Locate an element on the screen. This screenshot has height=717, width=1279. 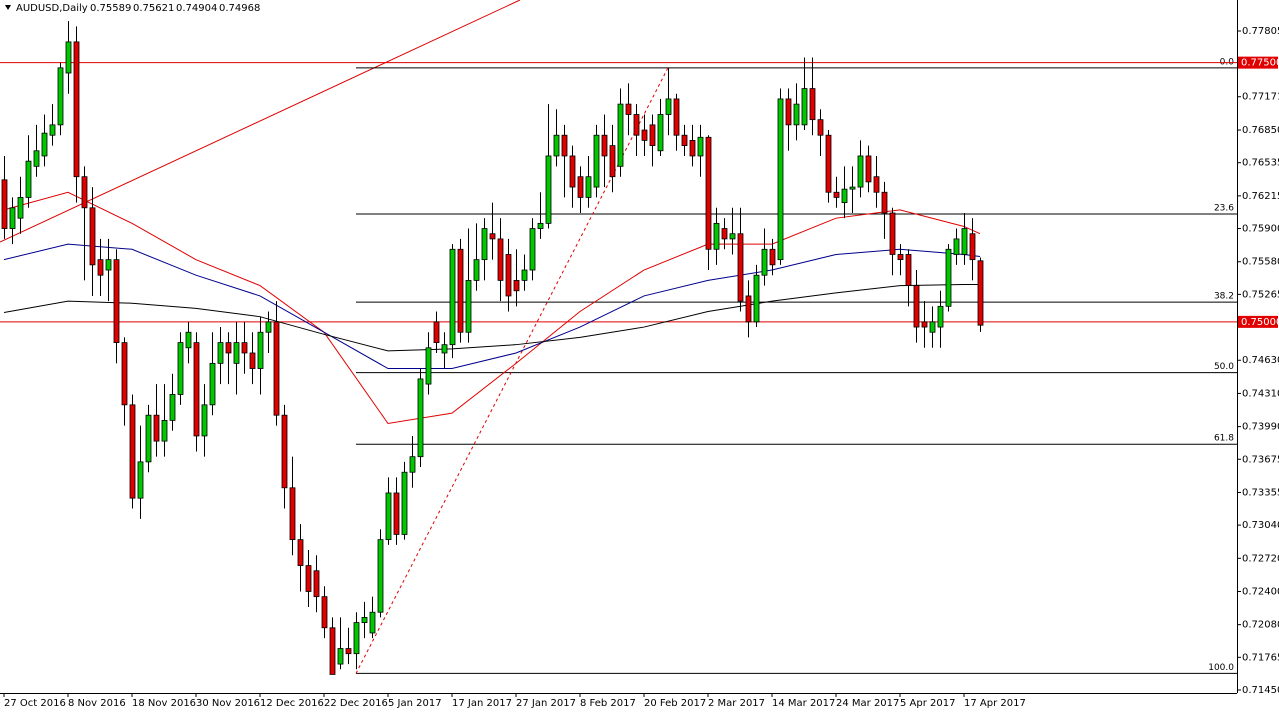
y-tick-label: 0.73355 is located at coordinates (1260, 492).